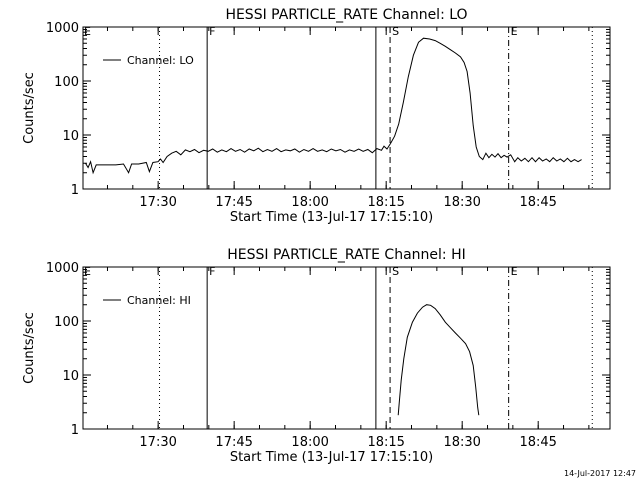  What do you see at coordinates (346, 255) in the screenshot?
I see `chart-title: HESSI PARTICLE_RATE Channel: HI` at bounding box center [346, 255].